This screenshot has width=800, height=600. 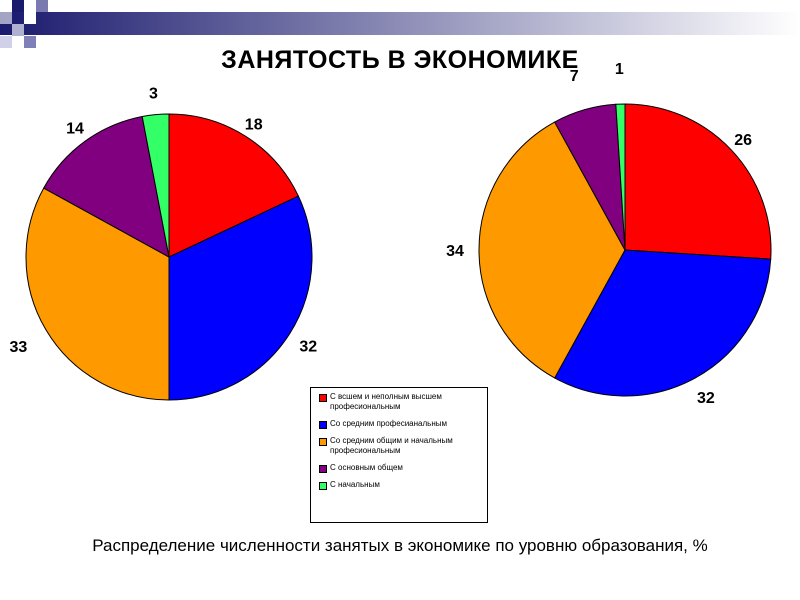 What do you see at coordinates (388, 423) in the screenshot?
I see `legend-label: Со средним професианальным` at bounding box center [388, 423].